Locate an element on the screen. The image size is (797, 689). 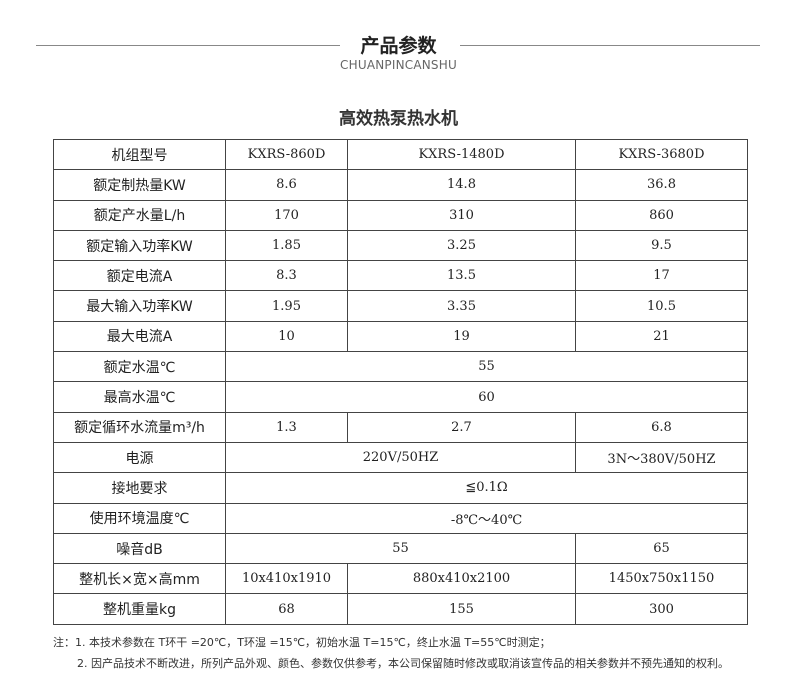
cell: 8.6 is located at coordinates (286, 185).